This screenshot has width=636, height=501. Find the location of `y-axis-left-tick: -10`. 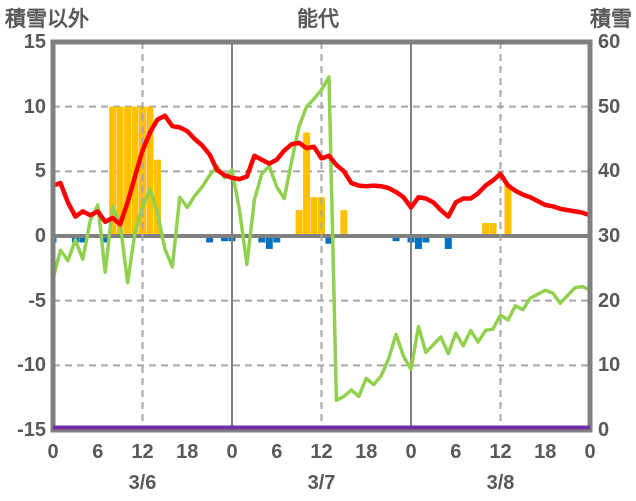

y-axis-left-tick: -10 is located at coordinates (31, 365).